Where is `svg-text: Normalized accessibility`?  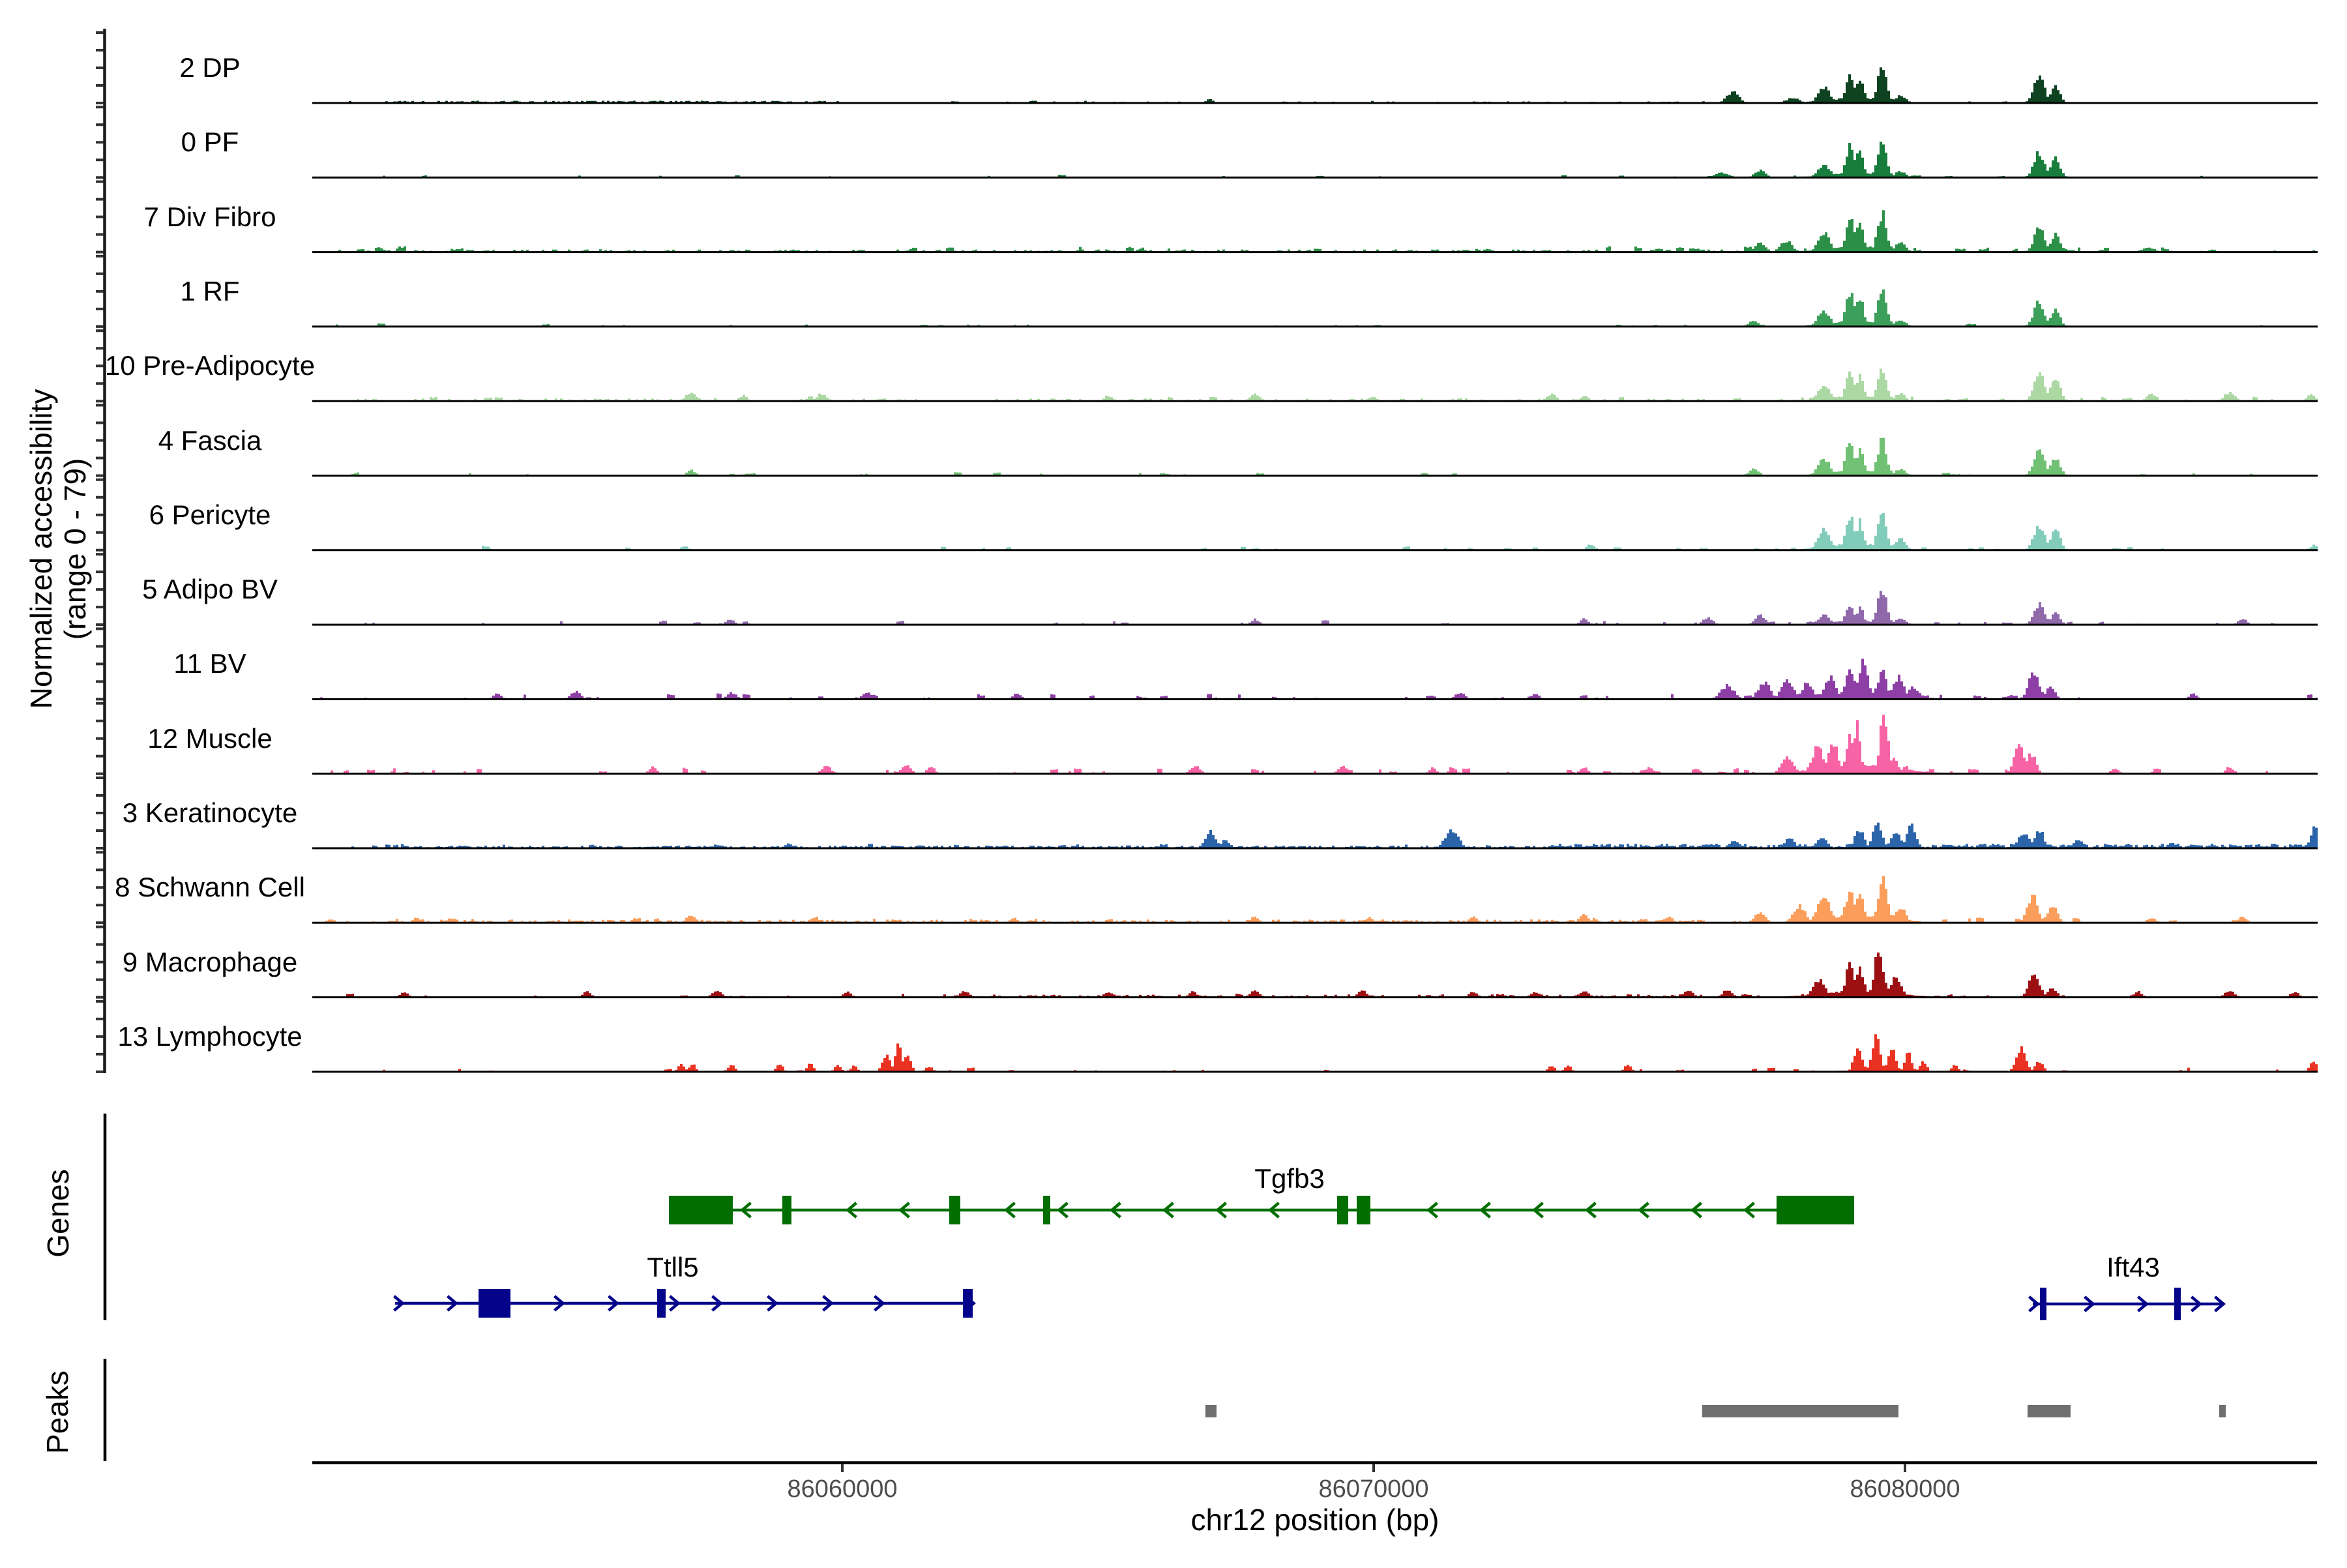
svg-text: Normalized accessibility is located at coordinates (41, 549).